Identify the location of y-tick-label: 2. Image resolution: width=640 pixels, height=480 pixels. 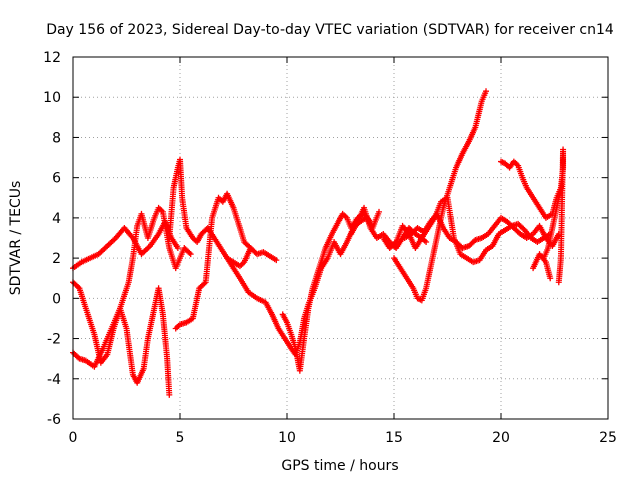
(56, 259).